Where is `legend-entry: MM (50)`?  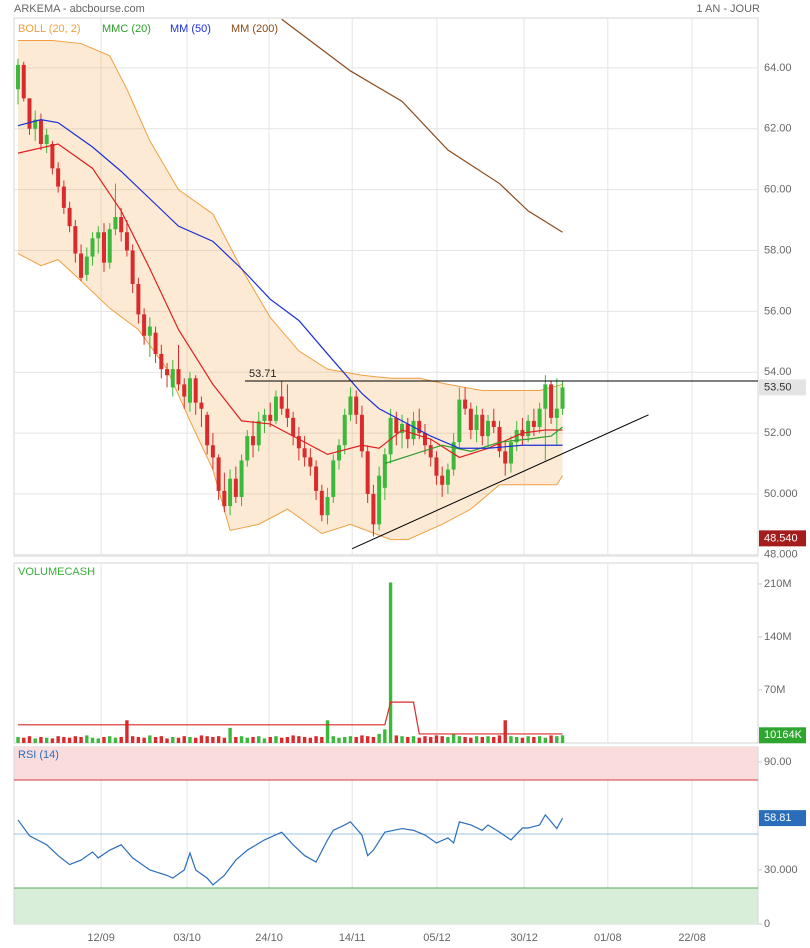
legend-entry: MM (50) is located at coordinates (190, 29).